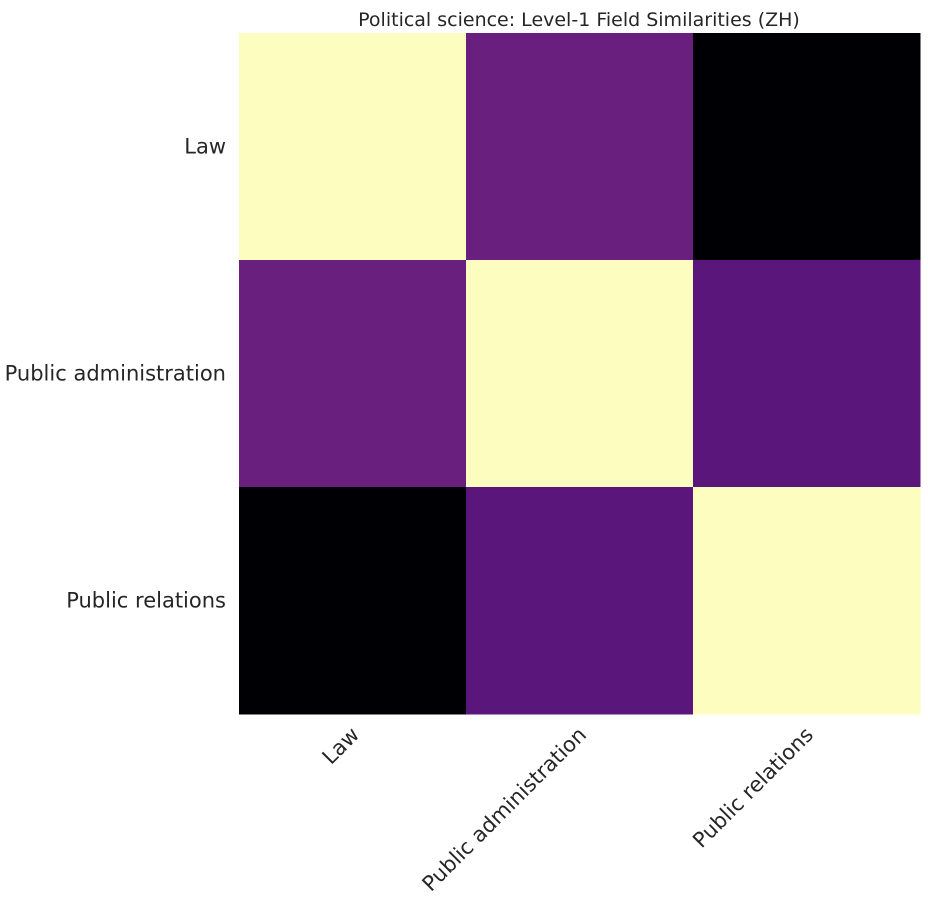 The height and width of the screenshot is (904, 928). What do you see at coordinates (205, 147) in the screenshot?
I see `y-tick-label: Law` at bounding box center [205, 147].